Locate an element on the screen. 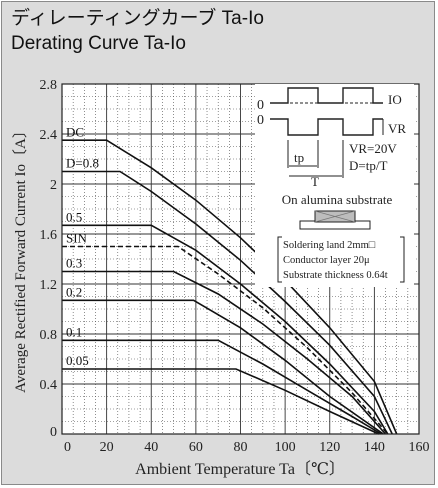 The image size is (438, 488). y-tick-label: 0.8 is located at coordinates (49, 335).